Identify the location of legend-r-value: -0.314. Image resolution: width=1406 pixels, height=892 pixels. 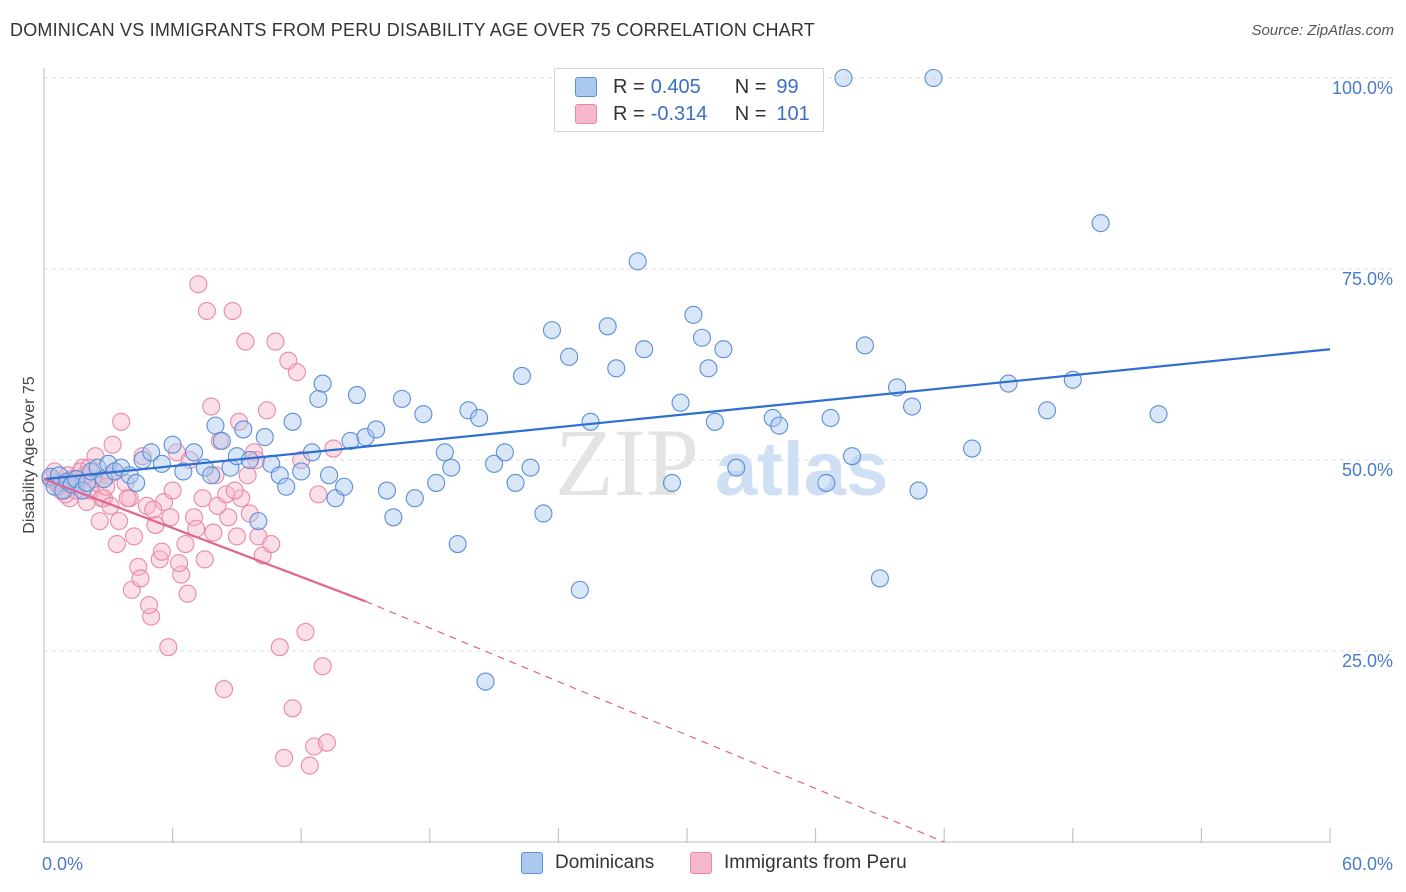
(679, 113).